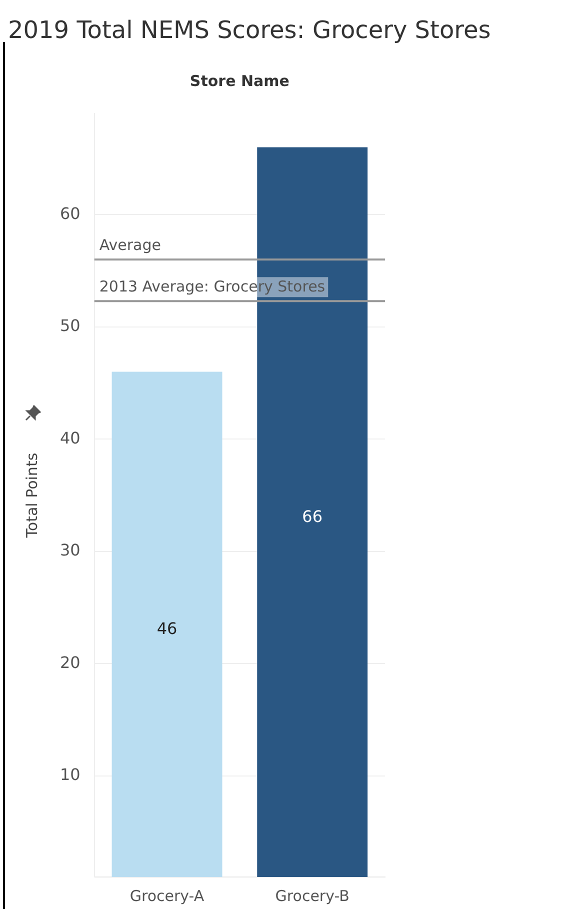 The height and width of the screenshot is (909, 585). Describe the element at coordinates (240, 81) in the screenshot. I see `x-axis-title: Store Name` at that location.